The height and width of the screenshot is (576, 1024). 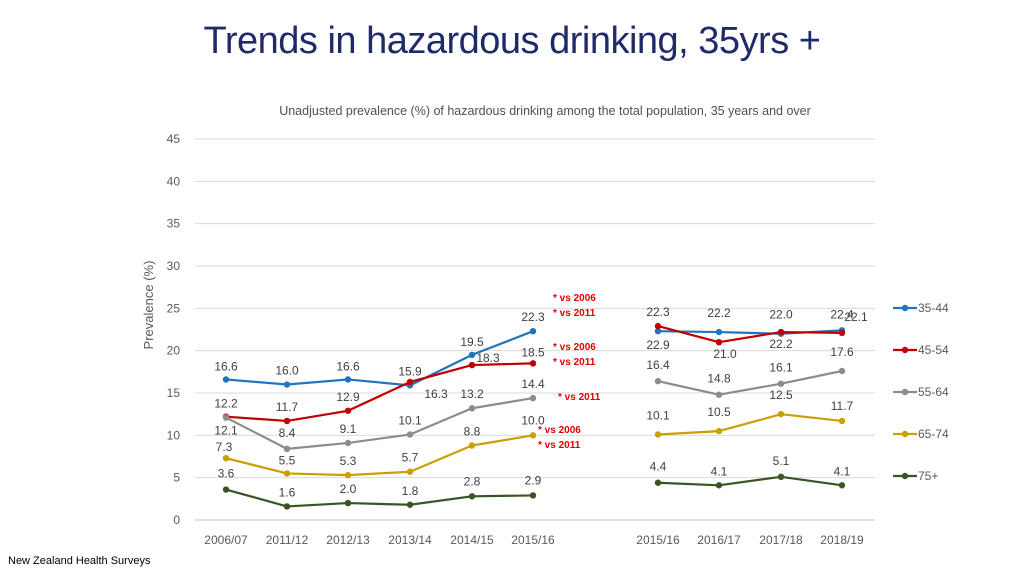 I want to click on data-label-35-44: 22.2, so click(x=719, y=313).